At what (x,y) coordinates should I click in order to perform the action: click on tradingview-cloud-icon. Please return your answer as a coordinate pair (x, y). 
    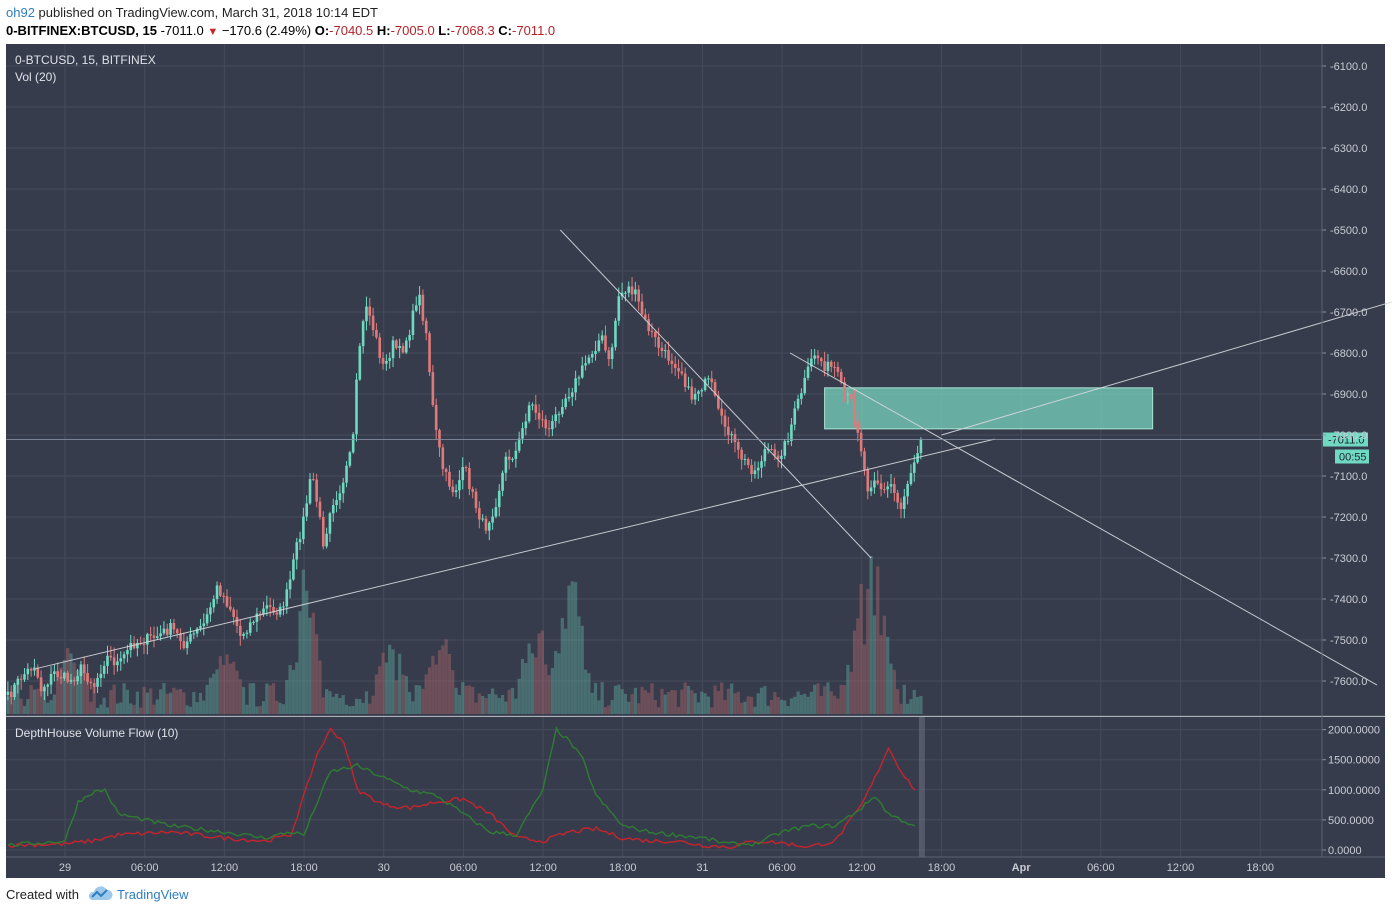
    Looking at the image, I should click on (100, 894).